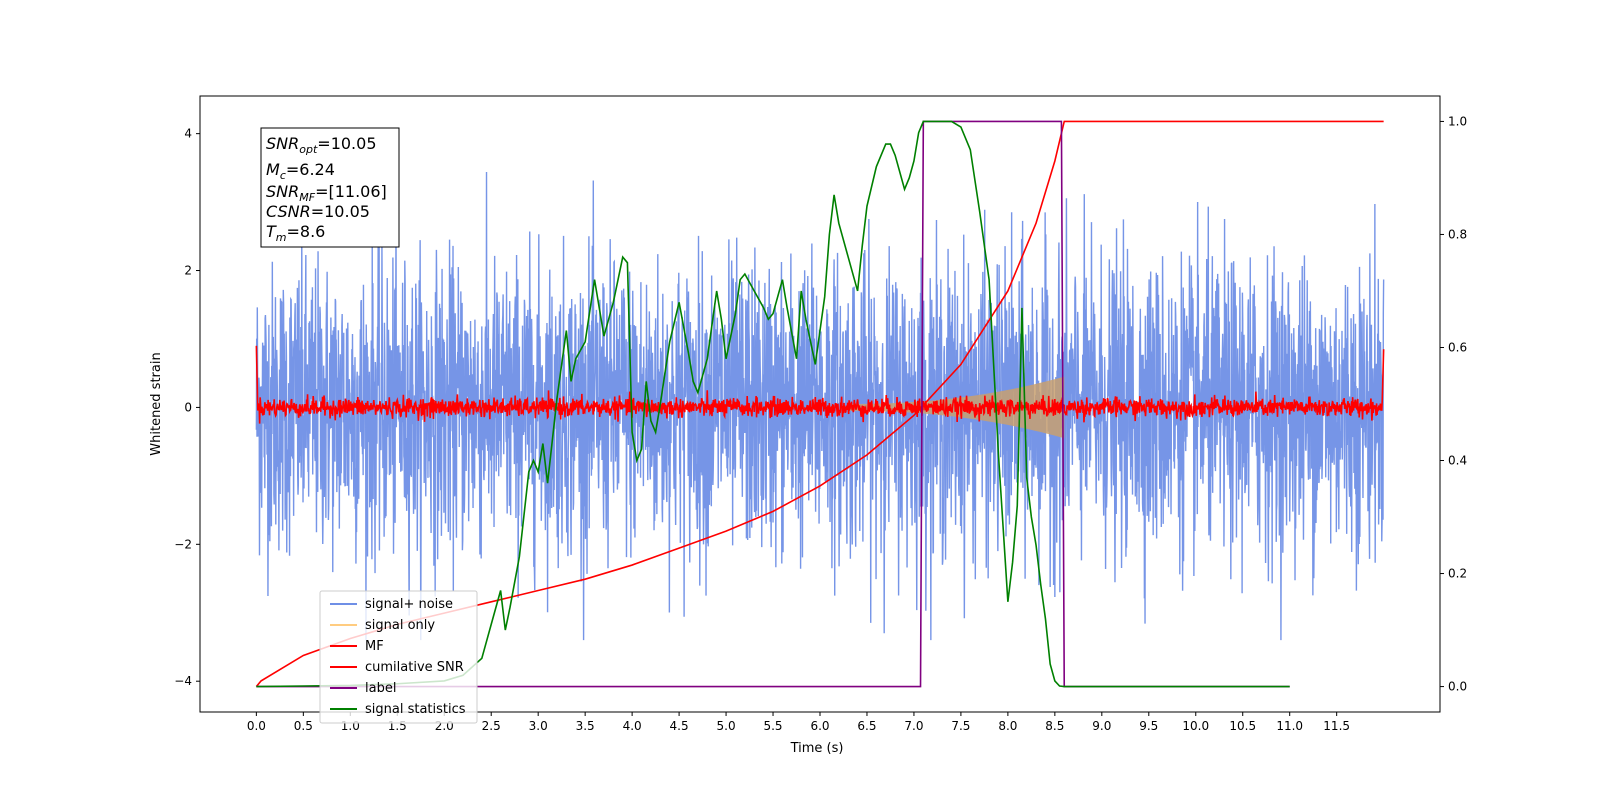 This screenshot has width=1600, height=800. What do you see at coordinates (679, 726) in the screenshot?
I see `x-tick-label: 4.5` at bounding box center [679, 726].